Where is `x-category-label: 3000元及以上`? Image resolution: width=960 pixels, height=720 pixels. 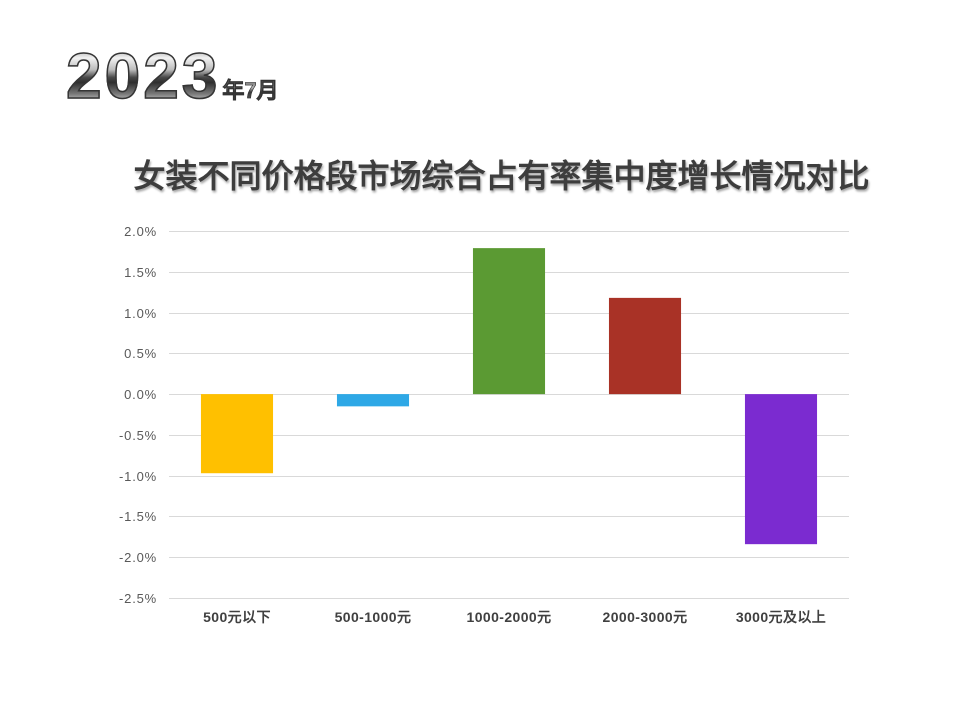
x-category-label: 3000元及以上 is located at coordinates (781, 617).